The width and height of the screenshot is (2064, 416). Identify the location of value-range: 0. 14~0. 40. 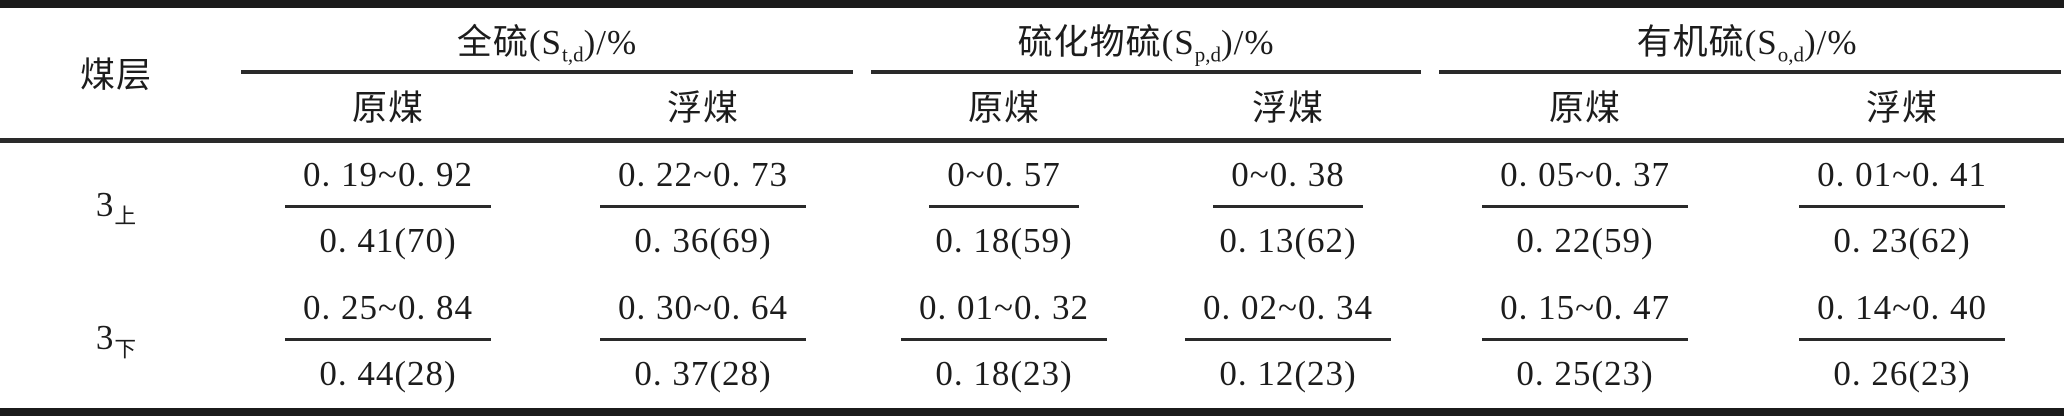
(1902, 314).